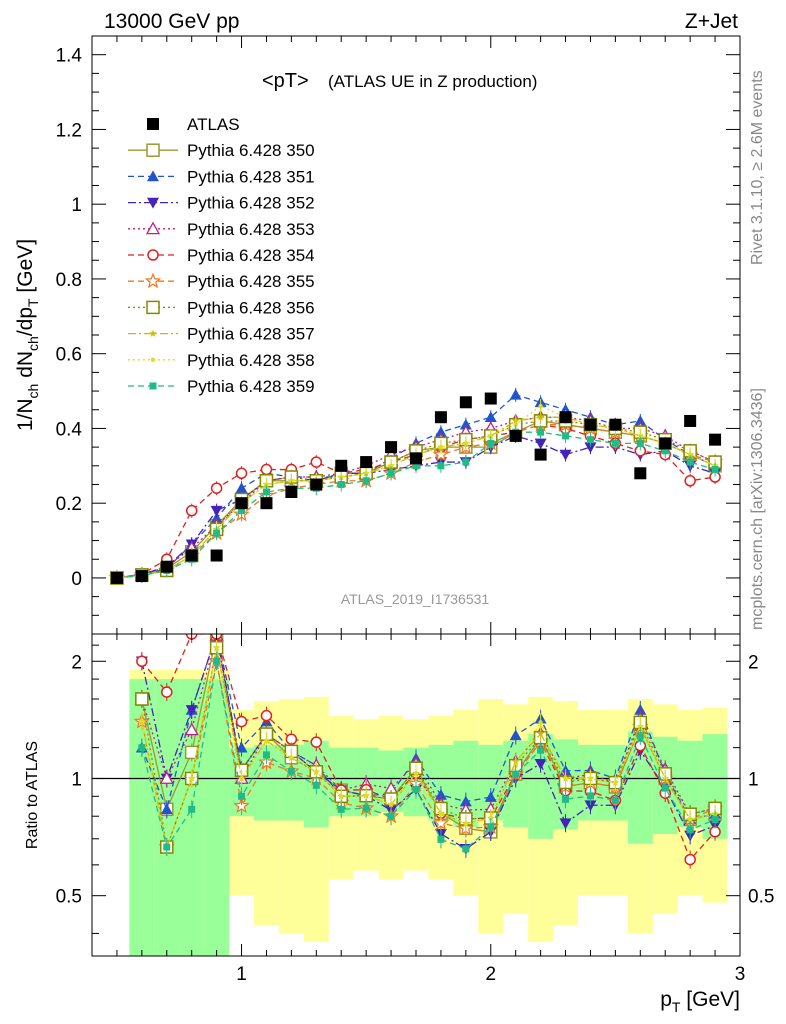 This screenshot has height=1024, width=786. Describe the element at coordinates (69, 897) in the screenshot. I see `ratio-y-tick-label: 0.5` at that location.